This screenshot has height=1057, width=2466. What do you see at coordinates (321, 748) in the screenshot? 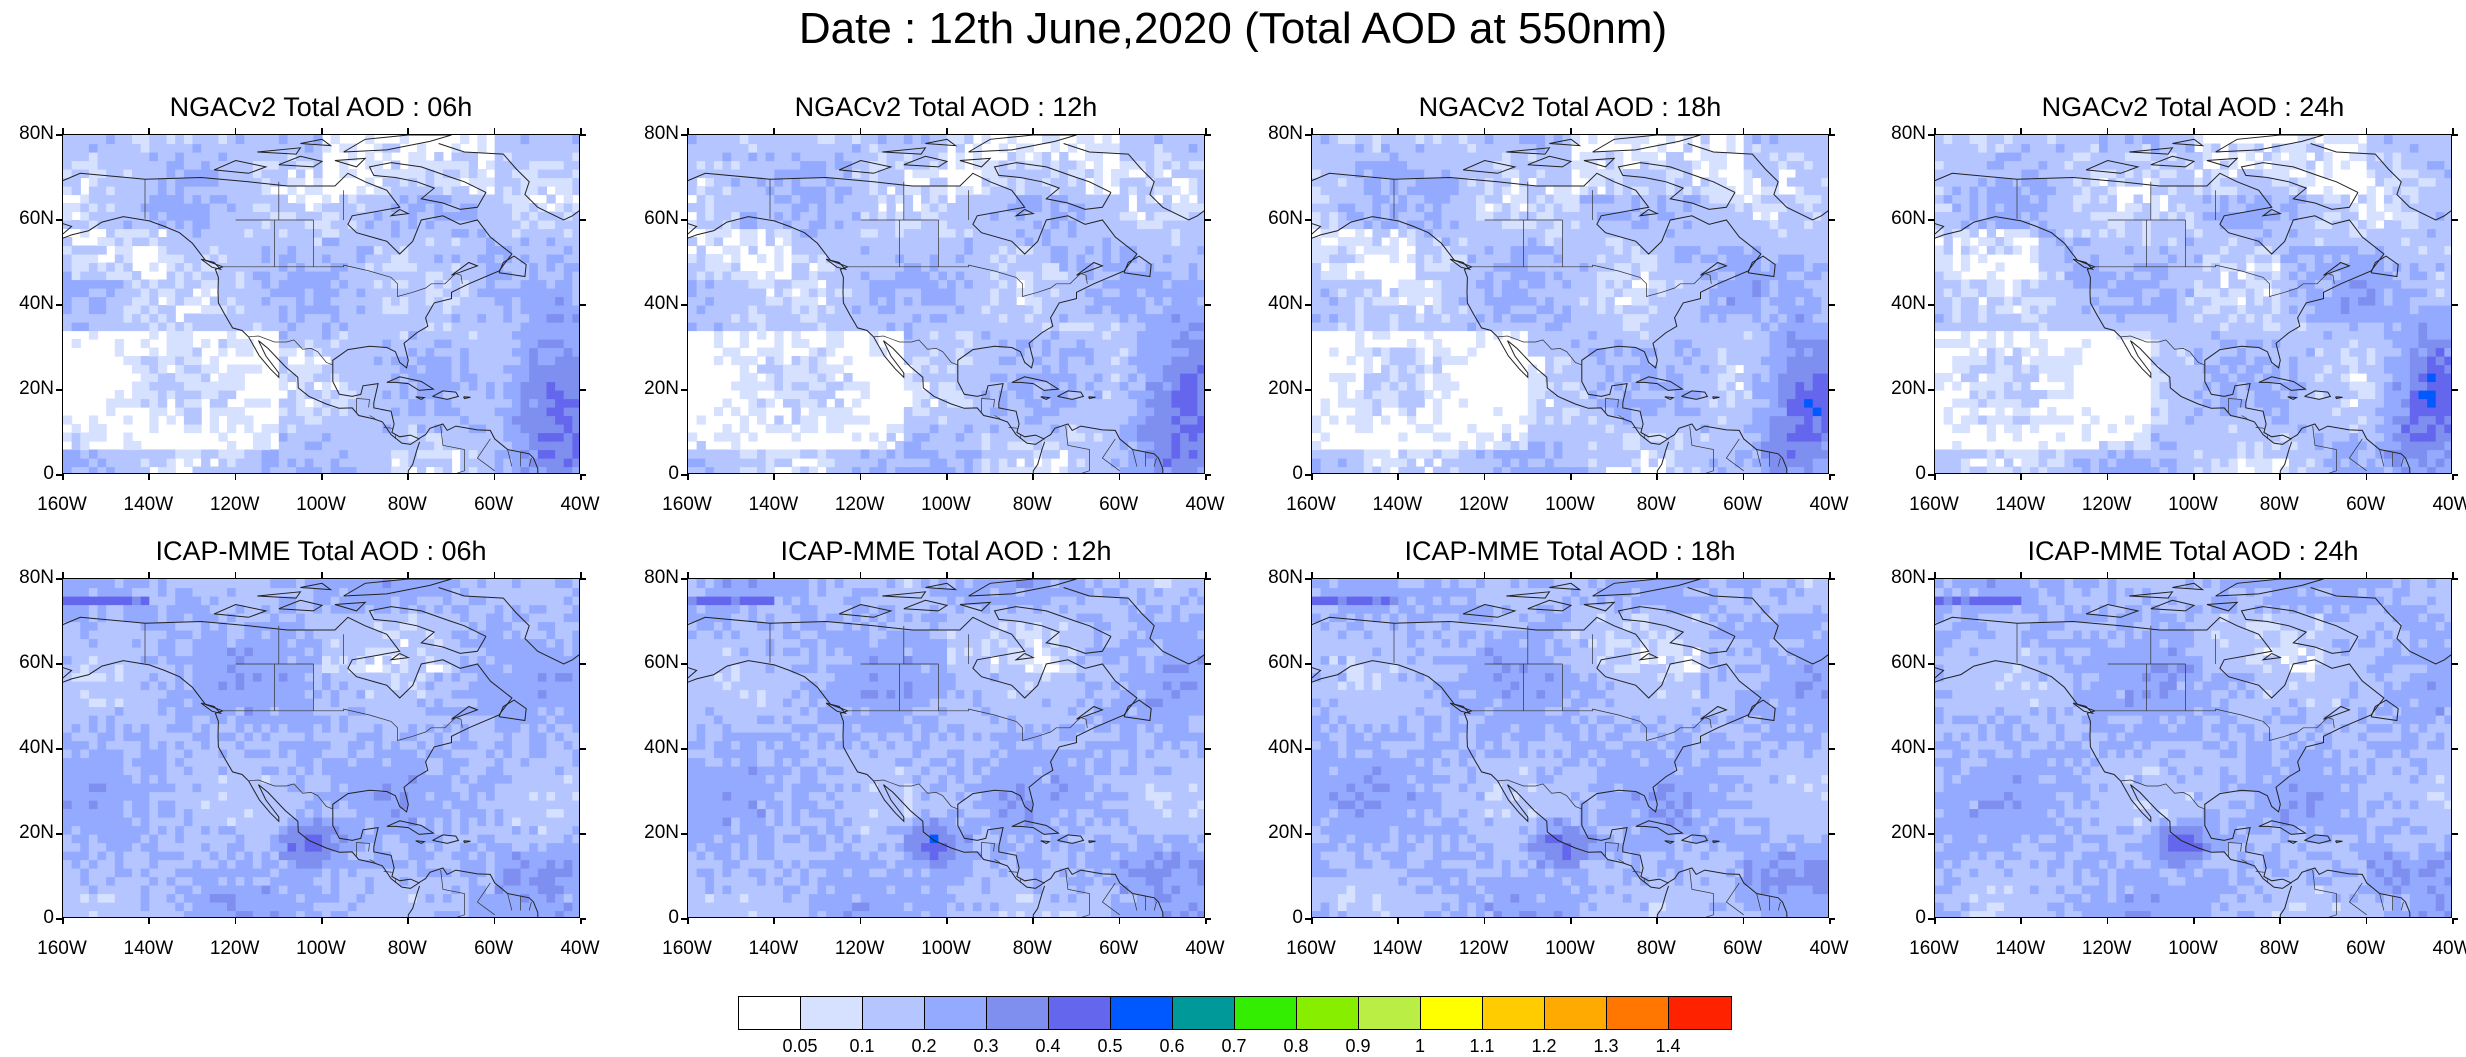
I see `aod-map` at bounding box center [321, 748].